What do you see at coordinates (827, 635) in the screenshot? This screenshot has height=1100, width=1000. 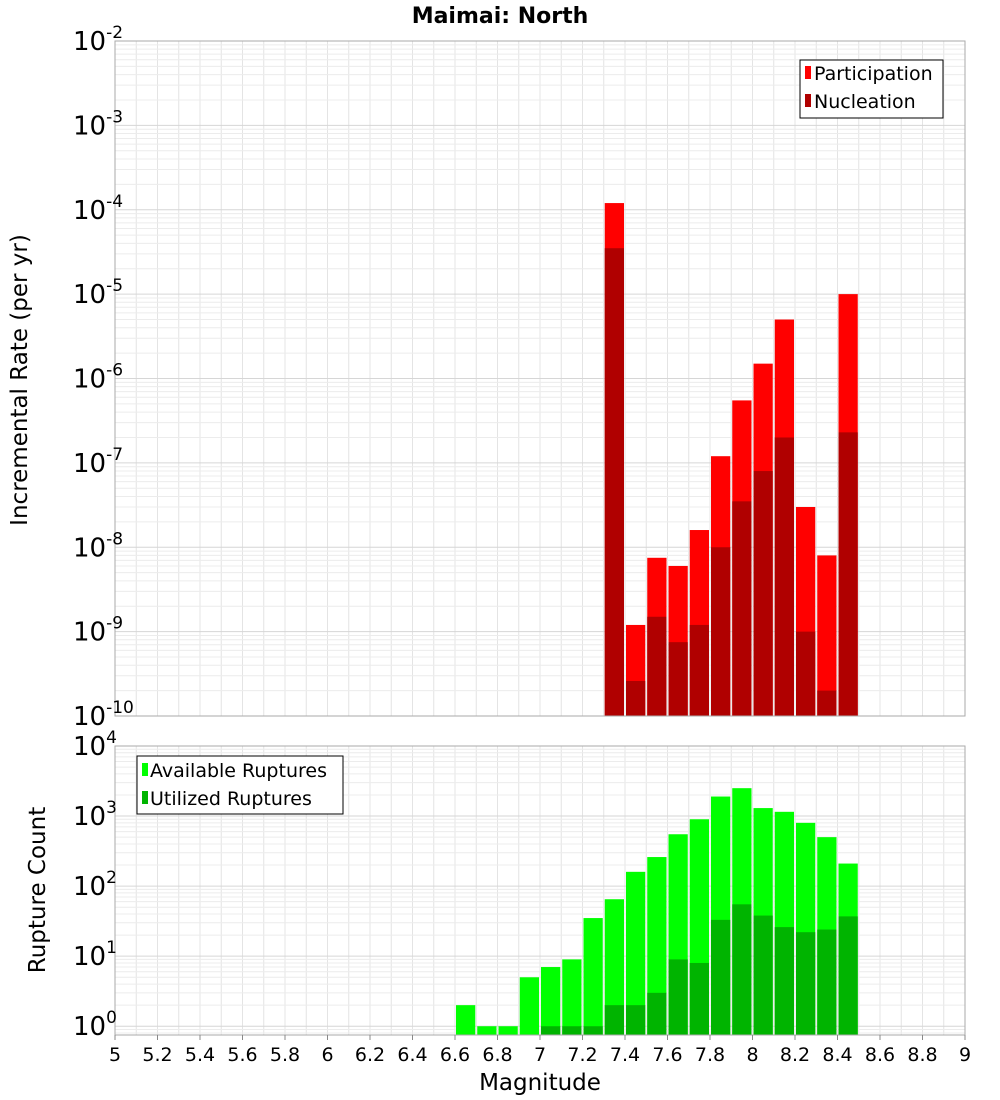 I see `top-bar-participation` at bounding box center [827, 635].